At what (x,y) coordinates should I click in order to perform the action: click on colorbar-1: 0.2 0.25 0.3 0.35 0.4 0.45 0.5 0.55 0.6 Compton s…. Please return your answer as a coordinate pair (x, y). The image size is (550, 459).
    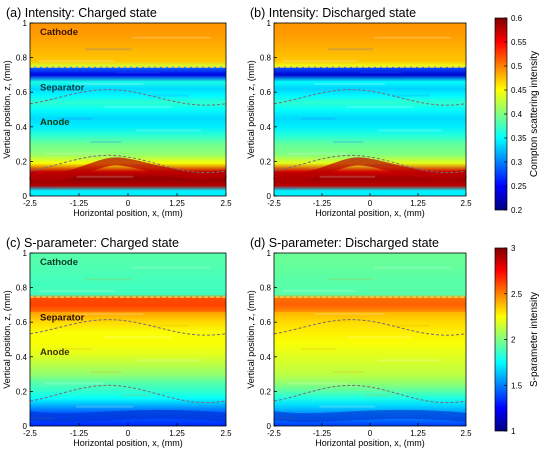
    Looking at the image, I should click on (517, 114).